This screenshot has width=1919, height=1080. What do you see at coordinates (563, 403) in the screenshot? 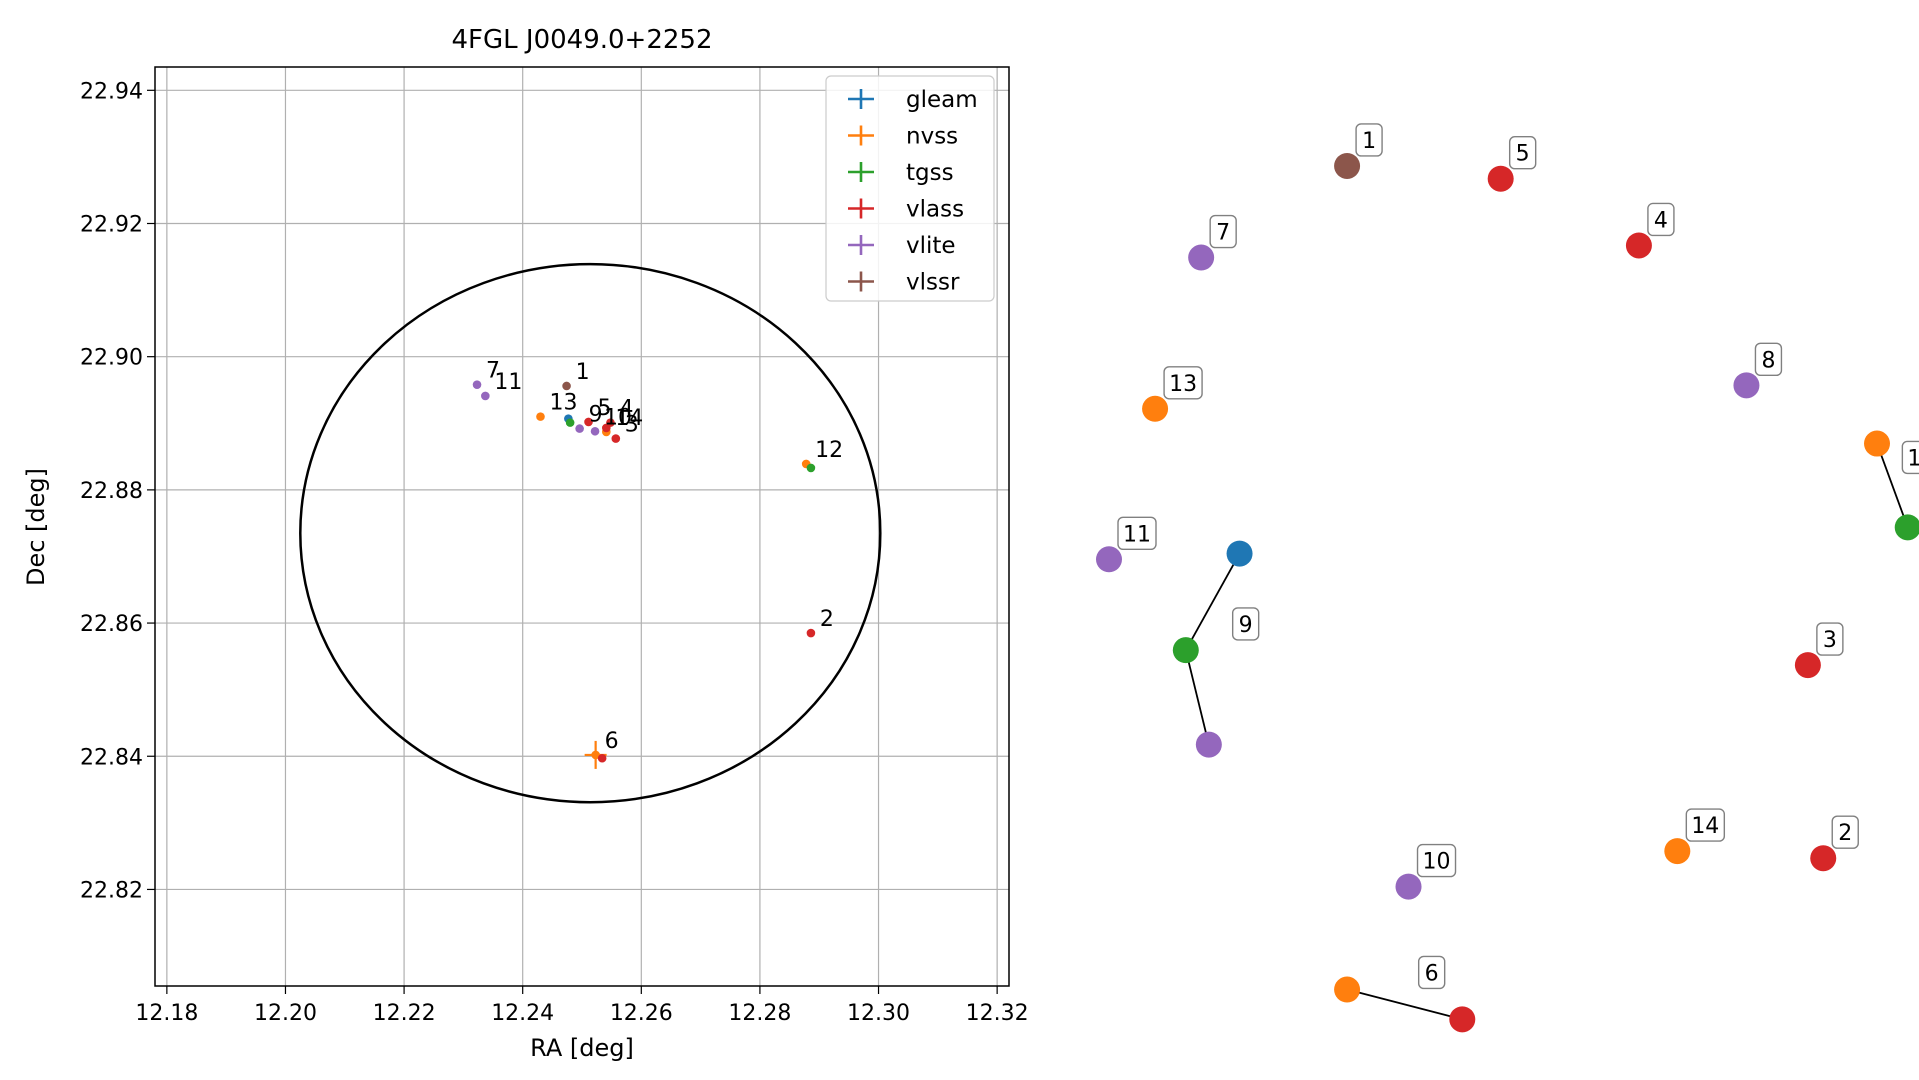
I see `point-label: 13` at bounding box center [563, 403].